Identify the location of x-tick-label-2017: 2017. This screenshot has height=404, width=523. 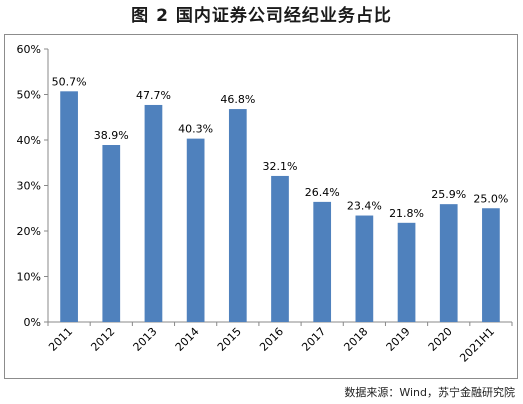
(313, 339).